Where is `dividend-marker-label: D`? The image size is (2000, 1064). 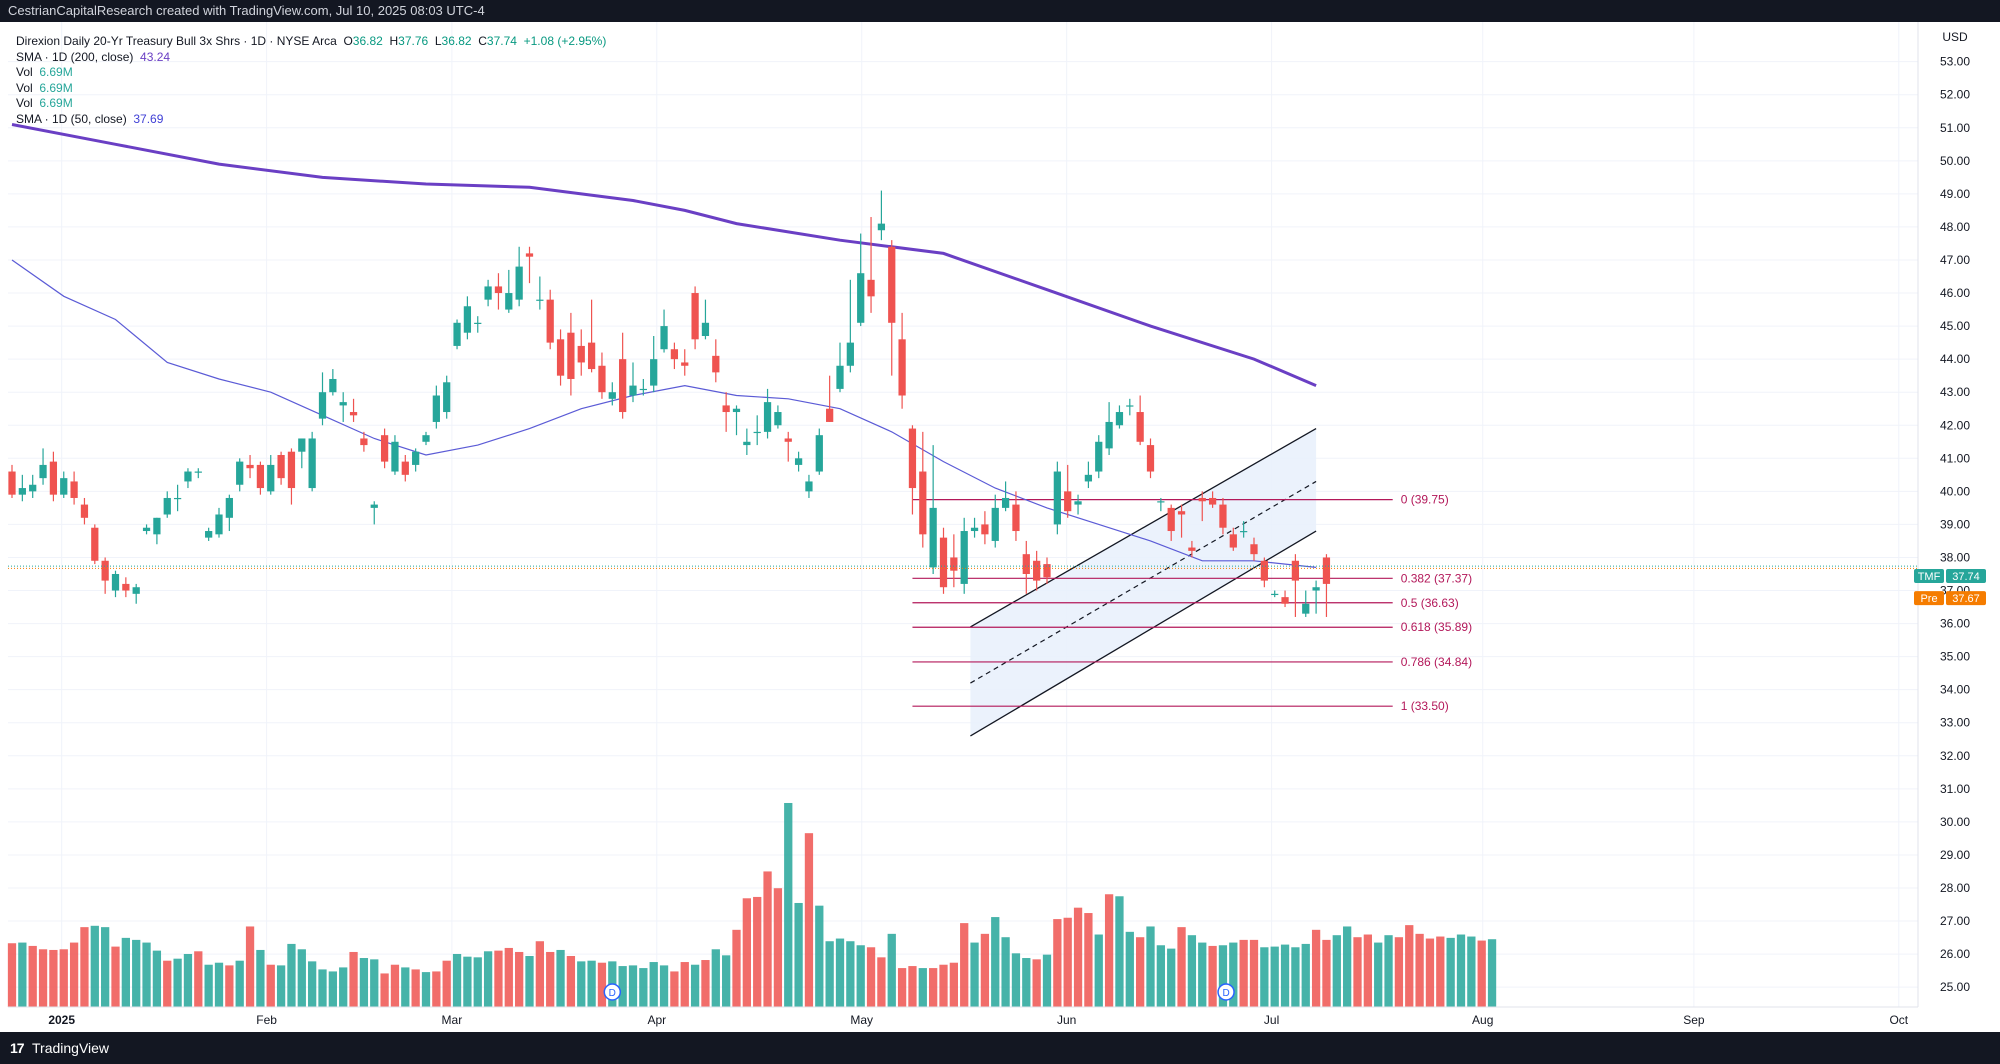 dividend-marker-label: D is located at coordinates (1225, 993).